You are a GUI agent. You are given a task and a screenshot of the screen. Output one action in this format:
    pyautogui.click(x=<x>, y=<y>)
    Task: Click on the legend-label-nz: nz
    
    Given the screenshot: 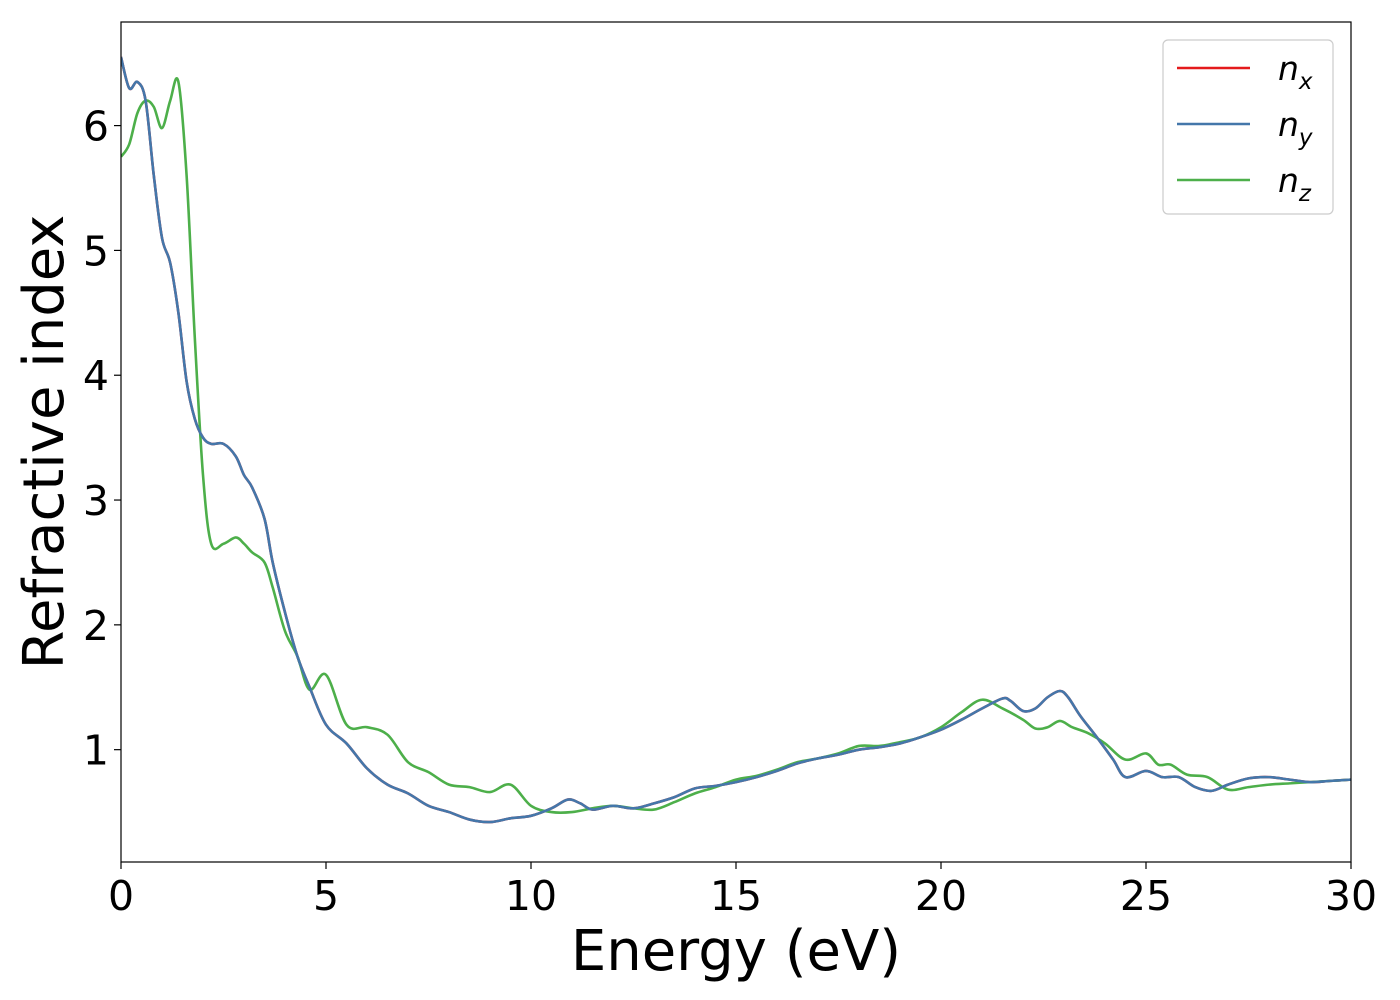 What is the action you would take?
    pyautogui.click(x=1295, y=184)
    